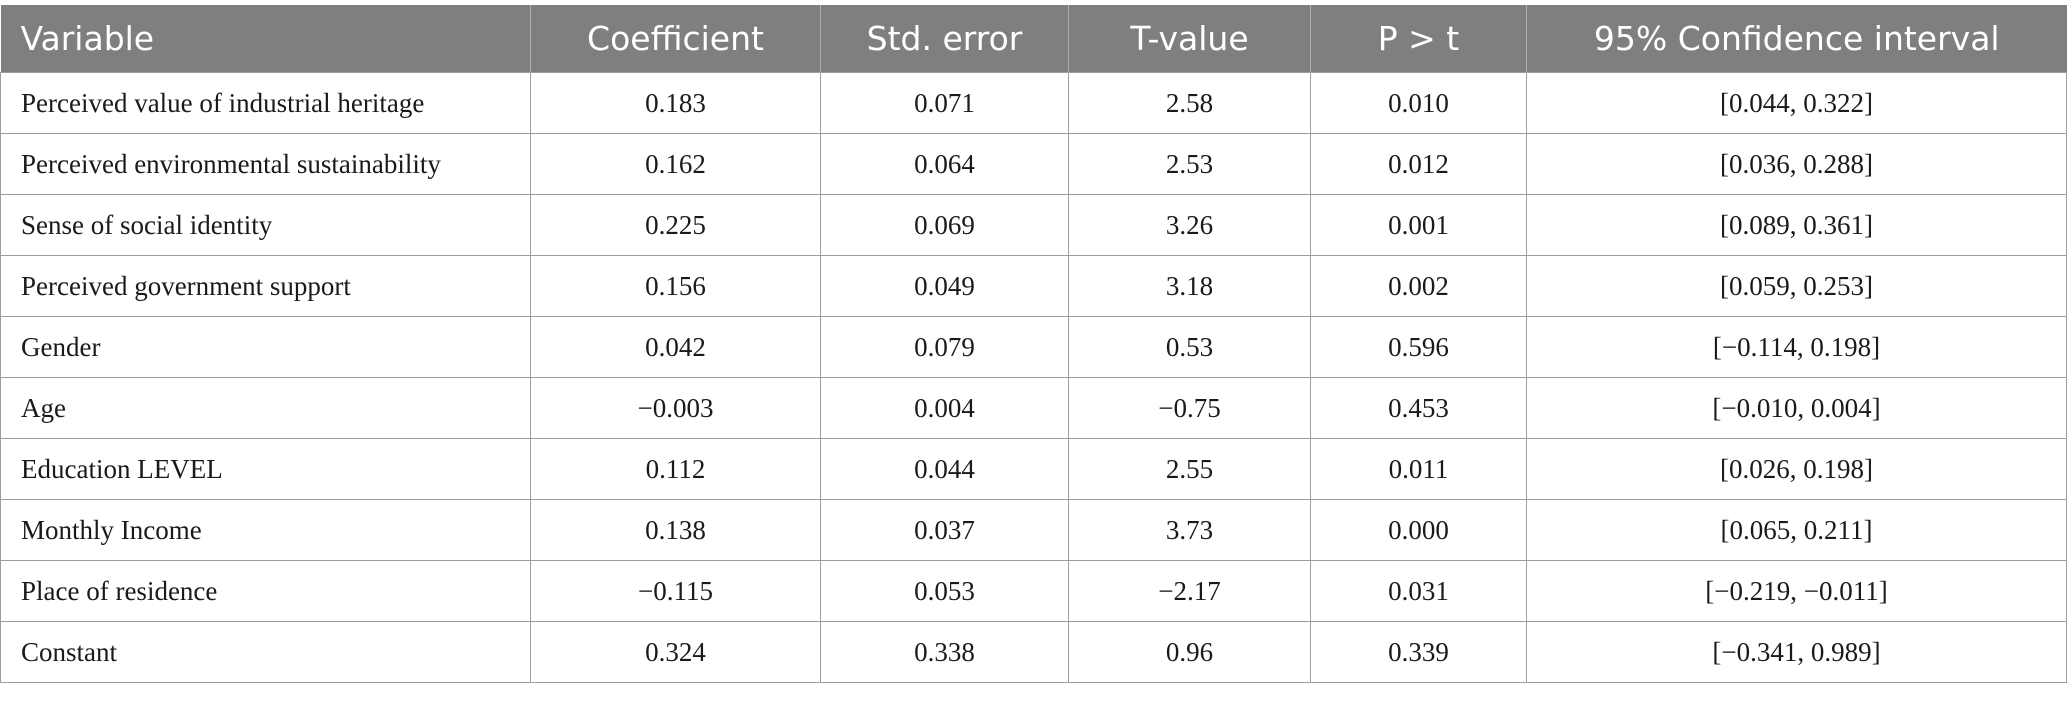 This screenshot has width=2067, height=708. Describe the element at coordinates (1418, 347) in the screenshot. I see `cell-p-value: 0.596` at that location.